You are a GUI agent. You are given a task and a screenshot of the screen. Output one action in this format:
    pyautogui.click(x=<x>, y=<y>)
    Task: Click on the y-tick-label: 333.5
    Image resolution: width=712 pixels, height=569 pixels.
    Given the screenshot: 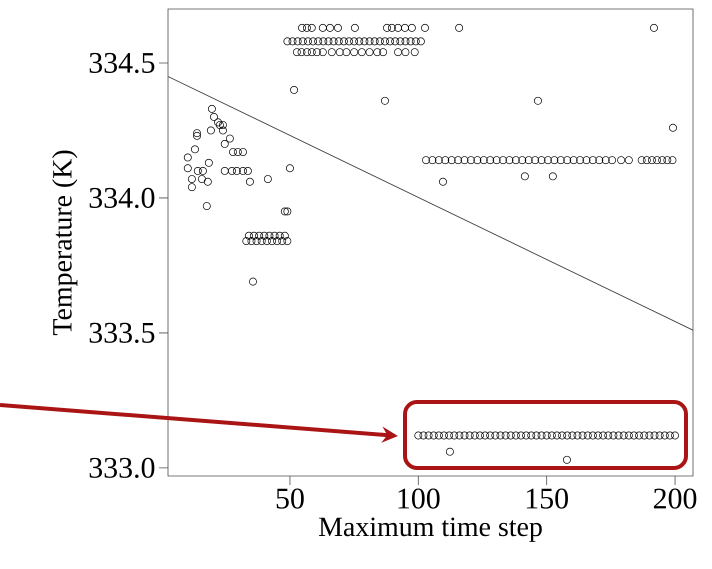 What is the action you would take?
    pyautogui.click(x=122, y=333)
    